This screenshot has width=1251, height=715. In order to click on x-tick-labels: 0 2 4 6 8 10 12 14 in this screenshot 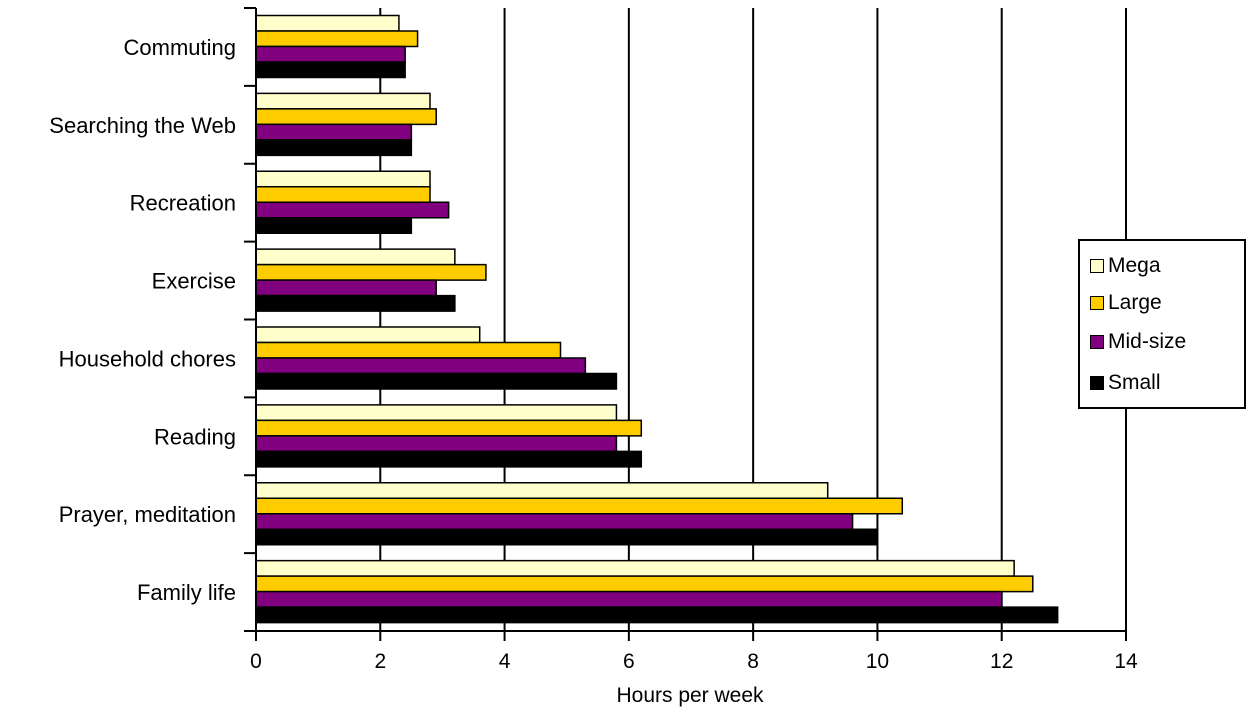, I will do `click(694, 661)`.